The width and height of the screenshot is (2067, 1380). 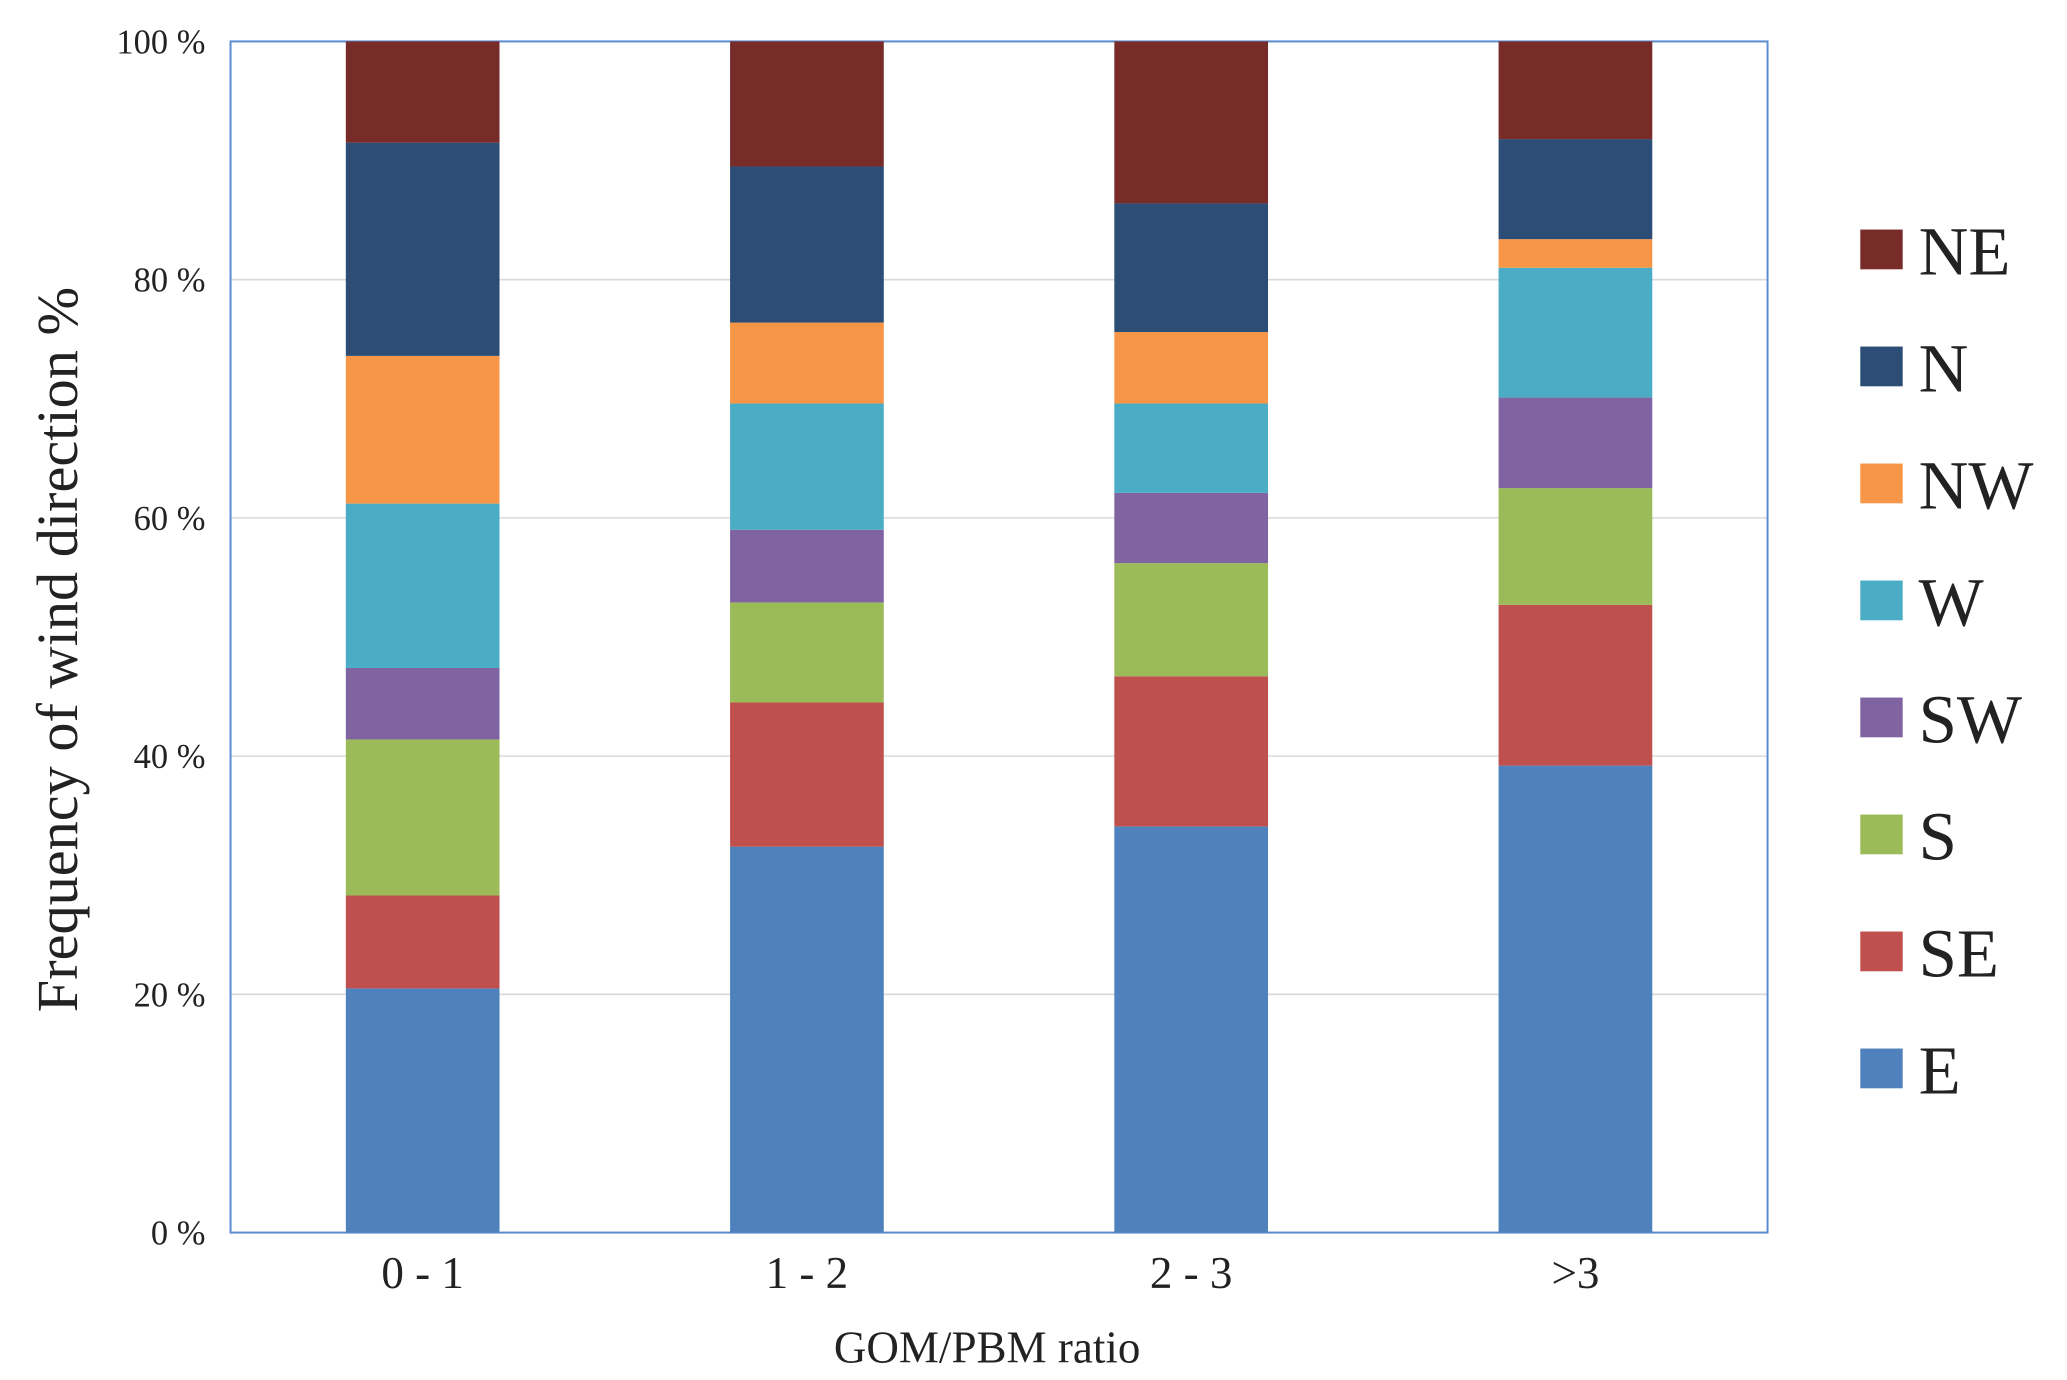 I want to click on y-axis-label: Frequency of wind direction %, so click(x=57, y=649).